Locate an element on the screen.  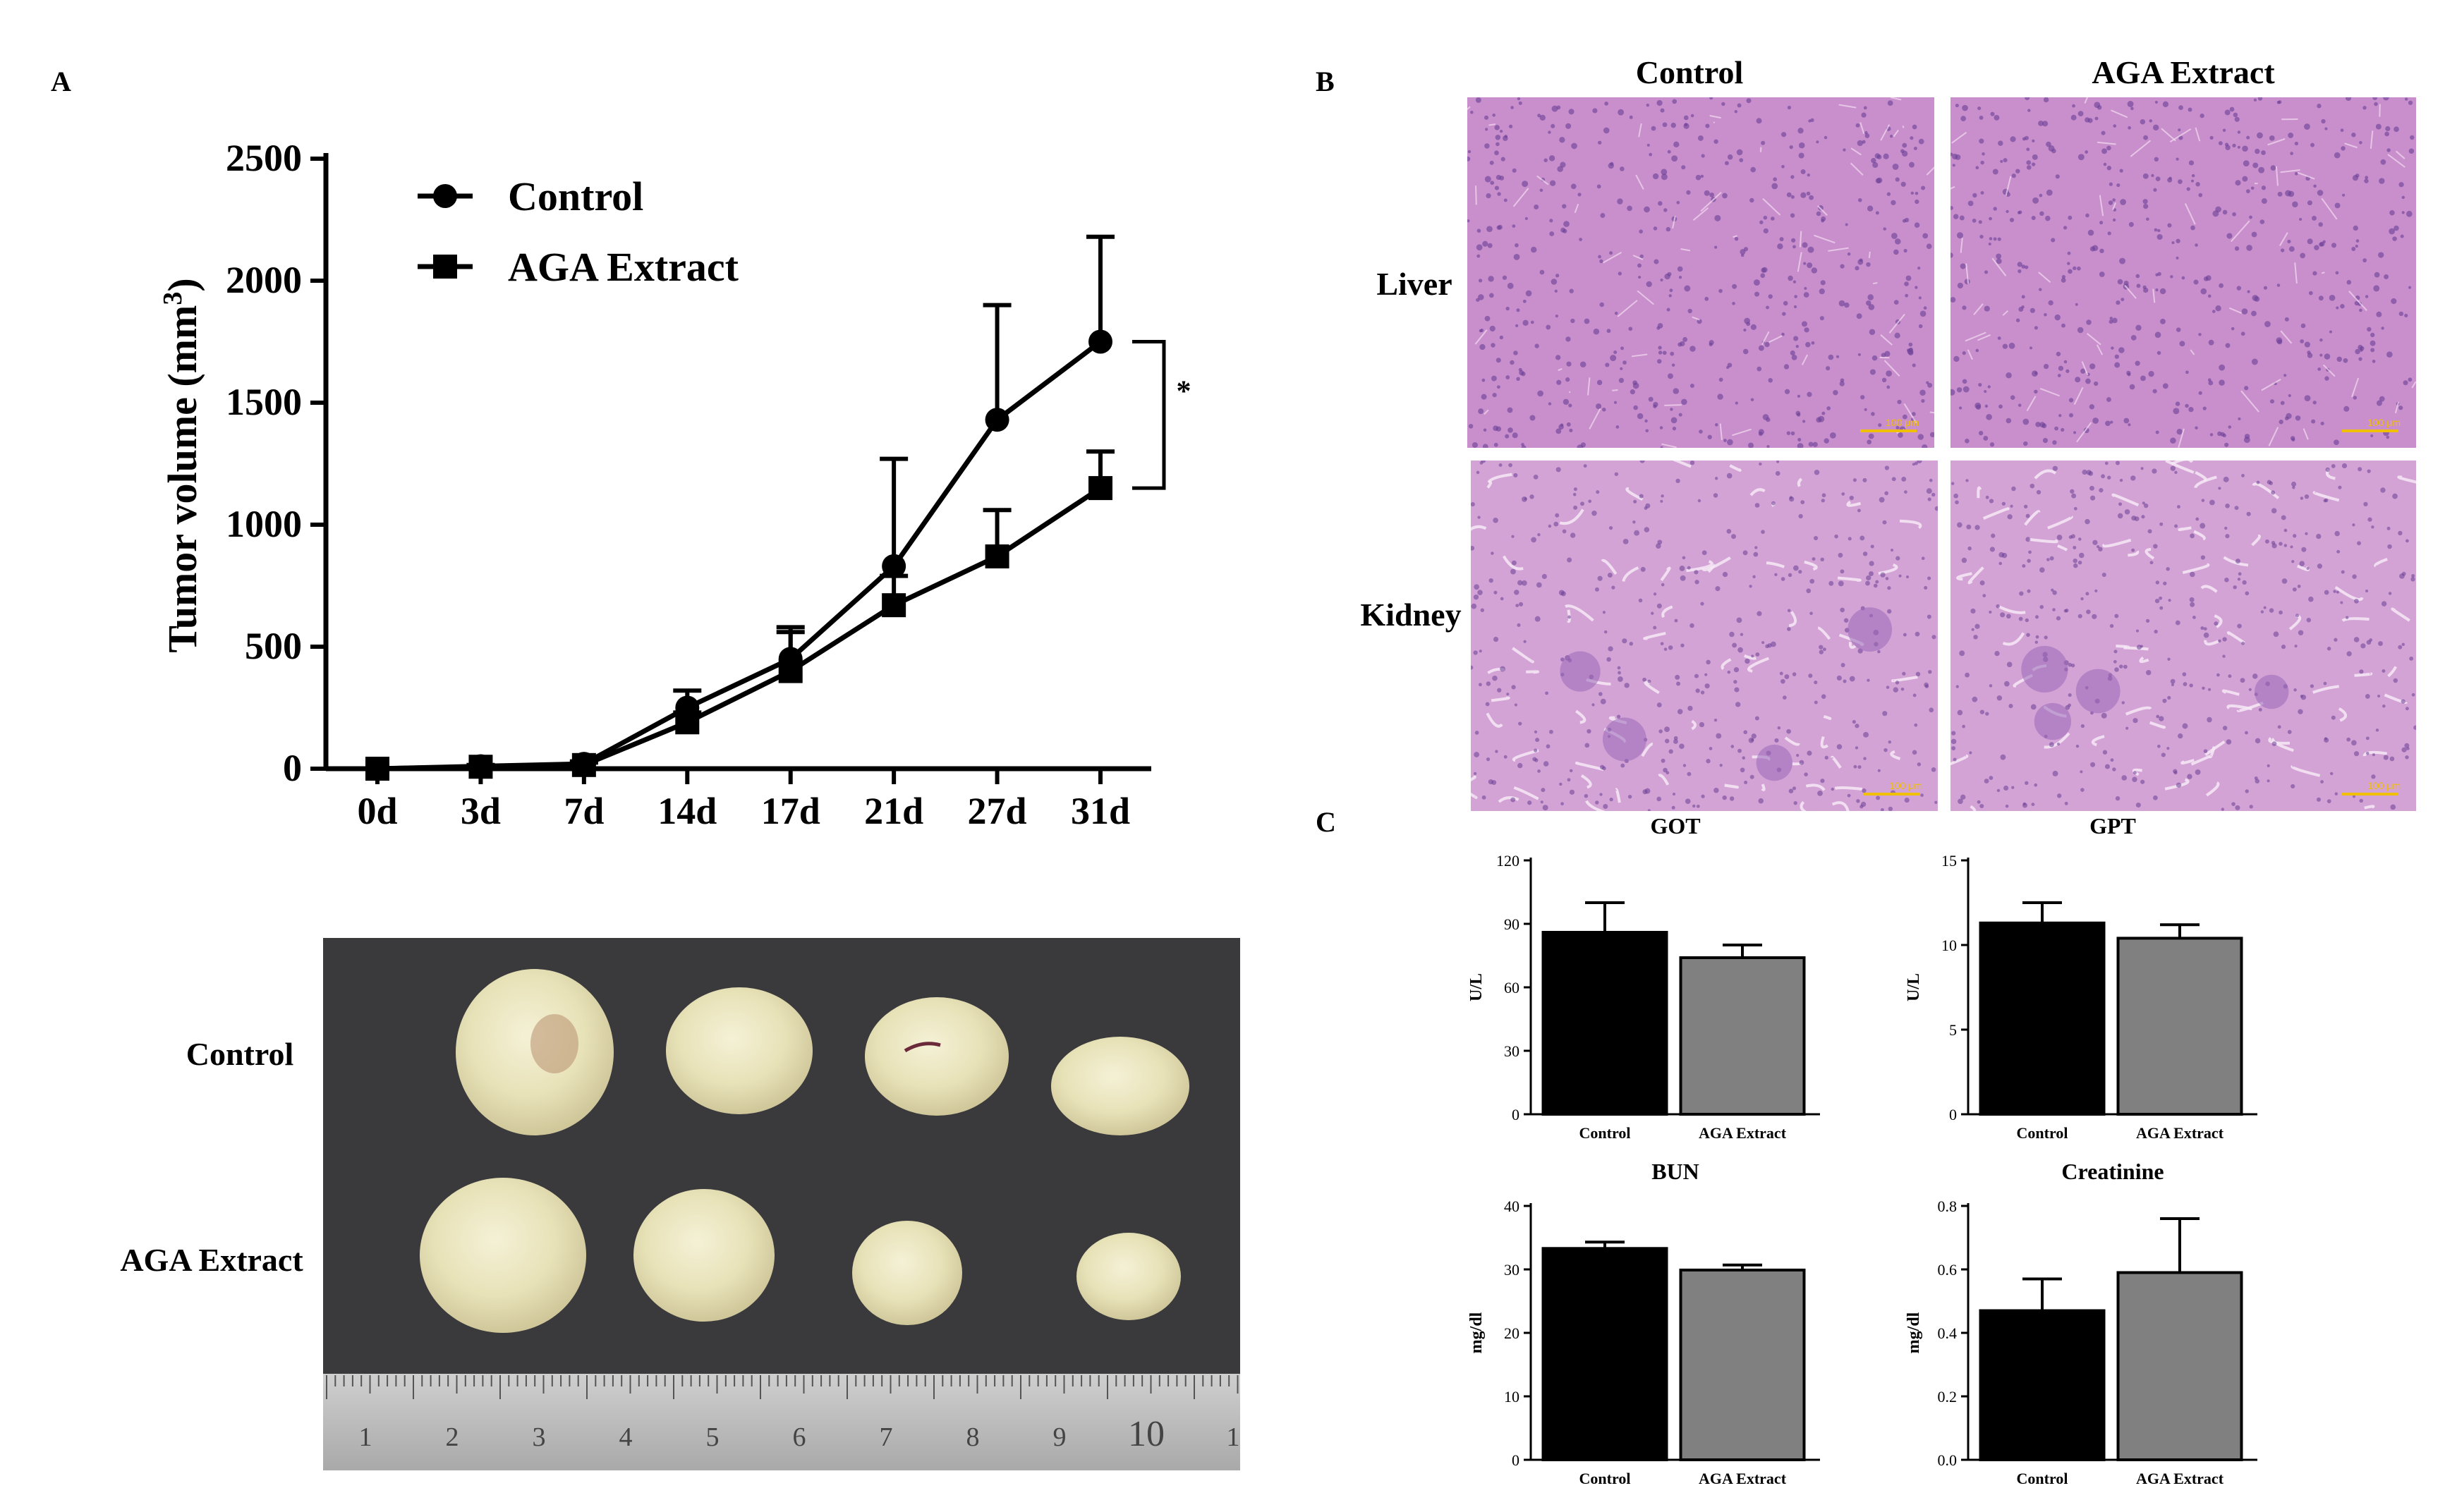
tissue-texture is located at coordinates (2183, 272).